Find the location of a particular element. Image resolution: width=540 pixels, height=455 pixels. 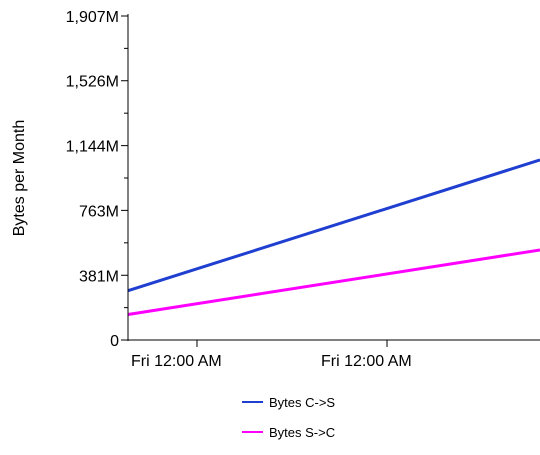

x-tick-label-1: Fri 12:00 AM is located at coordinates (366, 361).